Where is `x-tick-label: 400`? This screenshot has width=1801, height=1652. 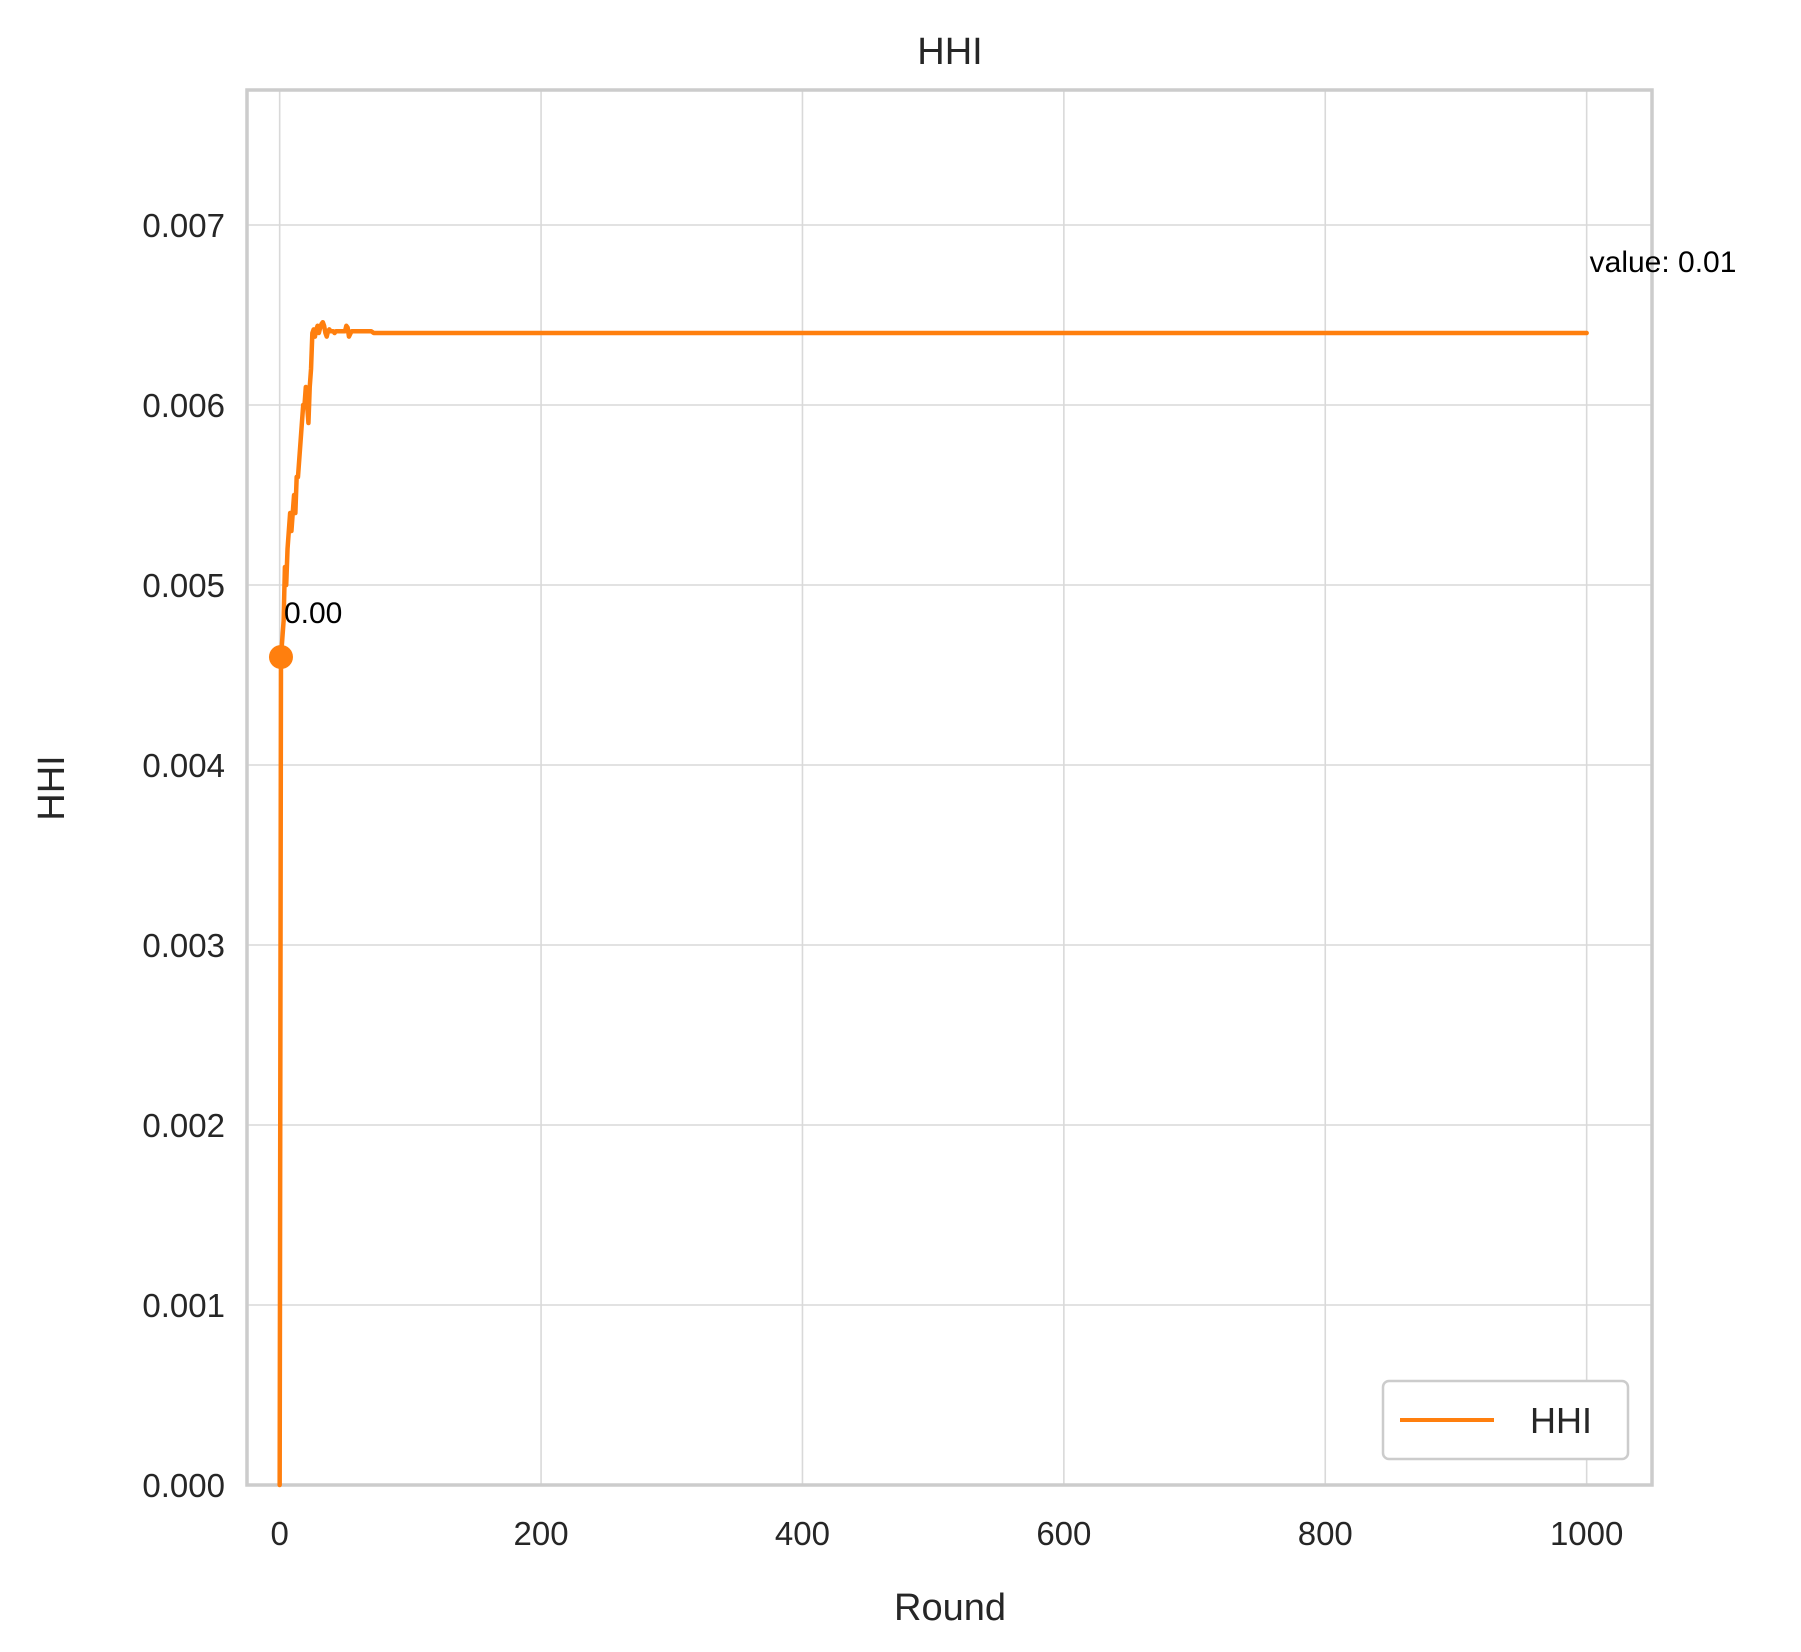 x-tick-label: 400 is located at coordinates (802, 1533).